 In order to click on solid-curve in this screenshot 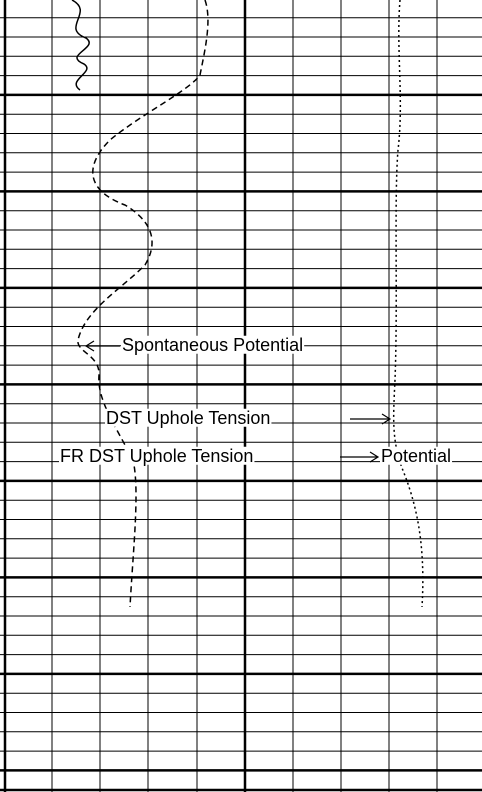, I will do `click(80, 45)`.